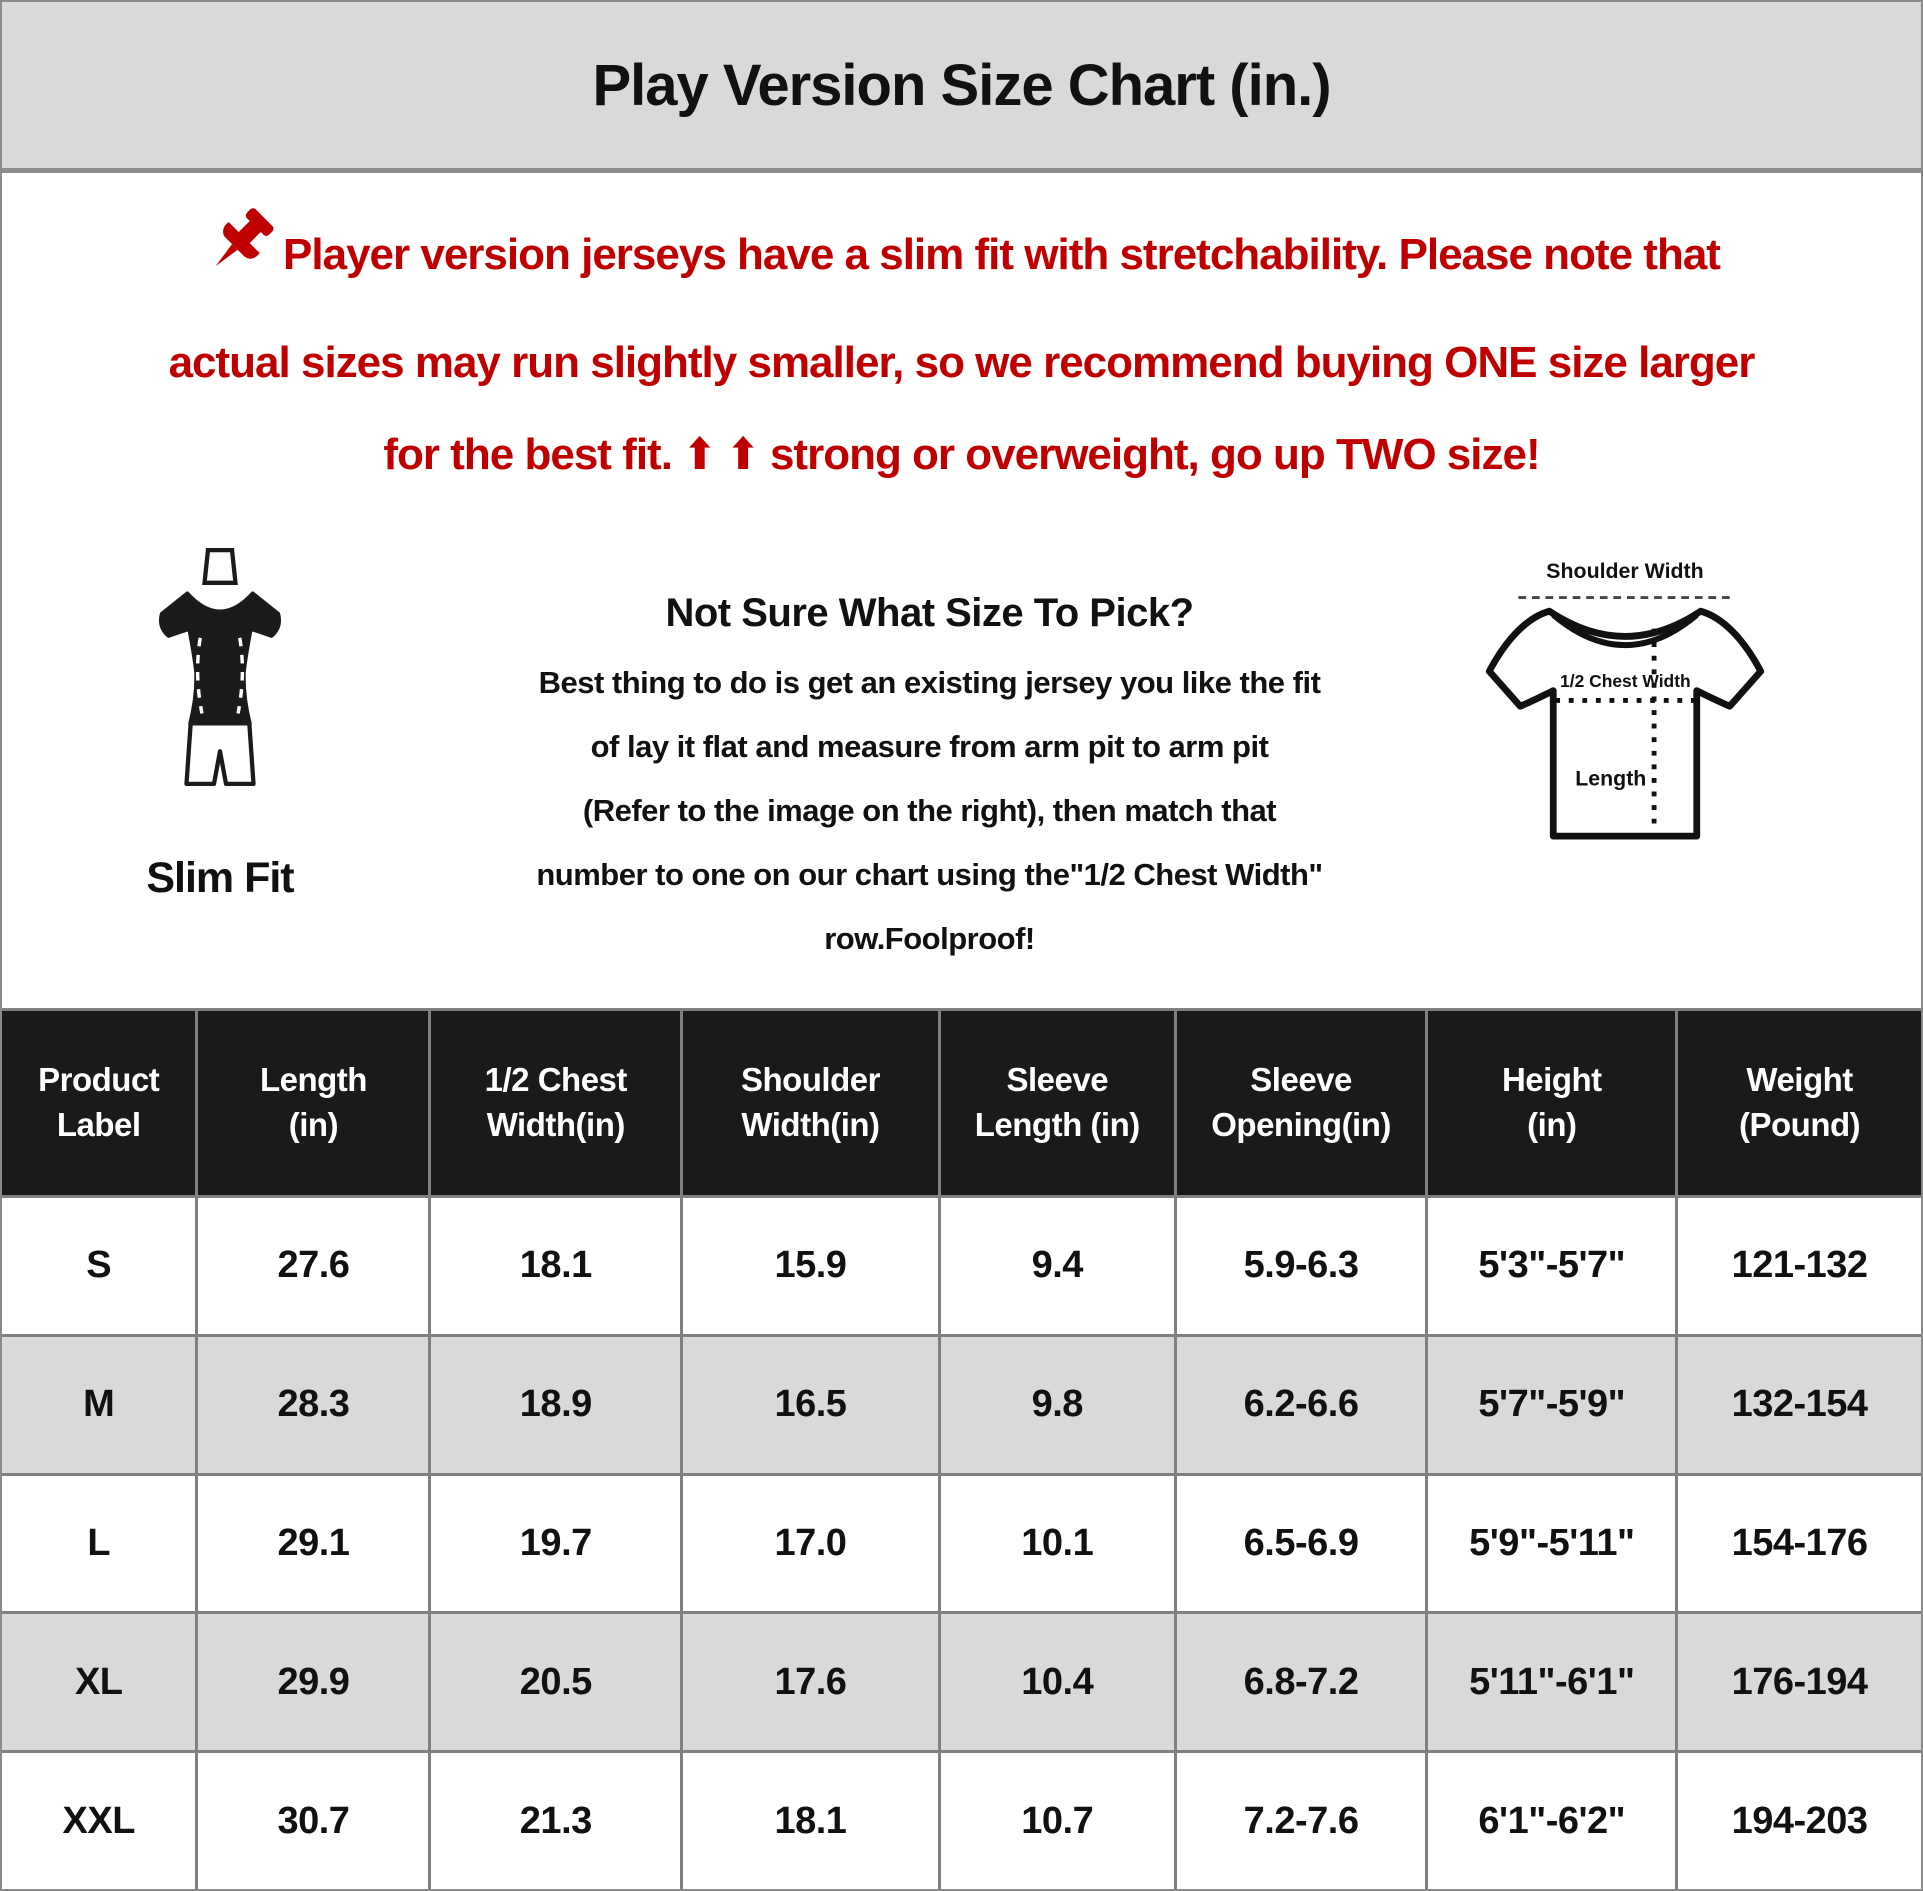  I want to click on table-cell: 10.1, so click(1057, 1543).